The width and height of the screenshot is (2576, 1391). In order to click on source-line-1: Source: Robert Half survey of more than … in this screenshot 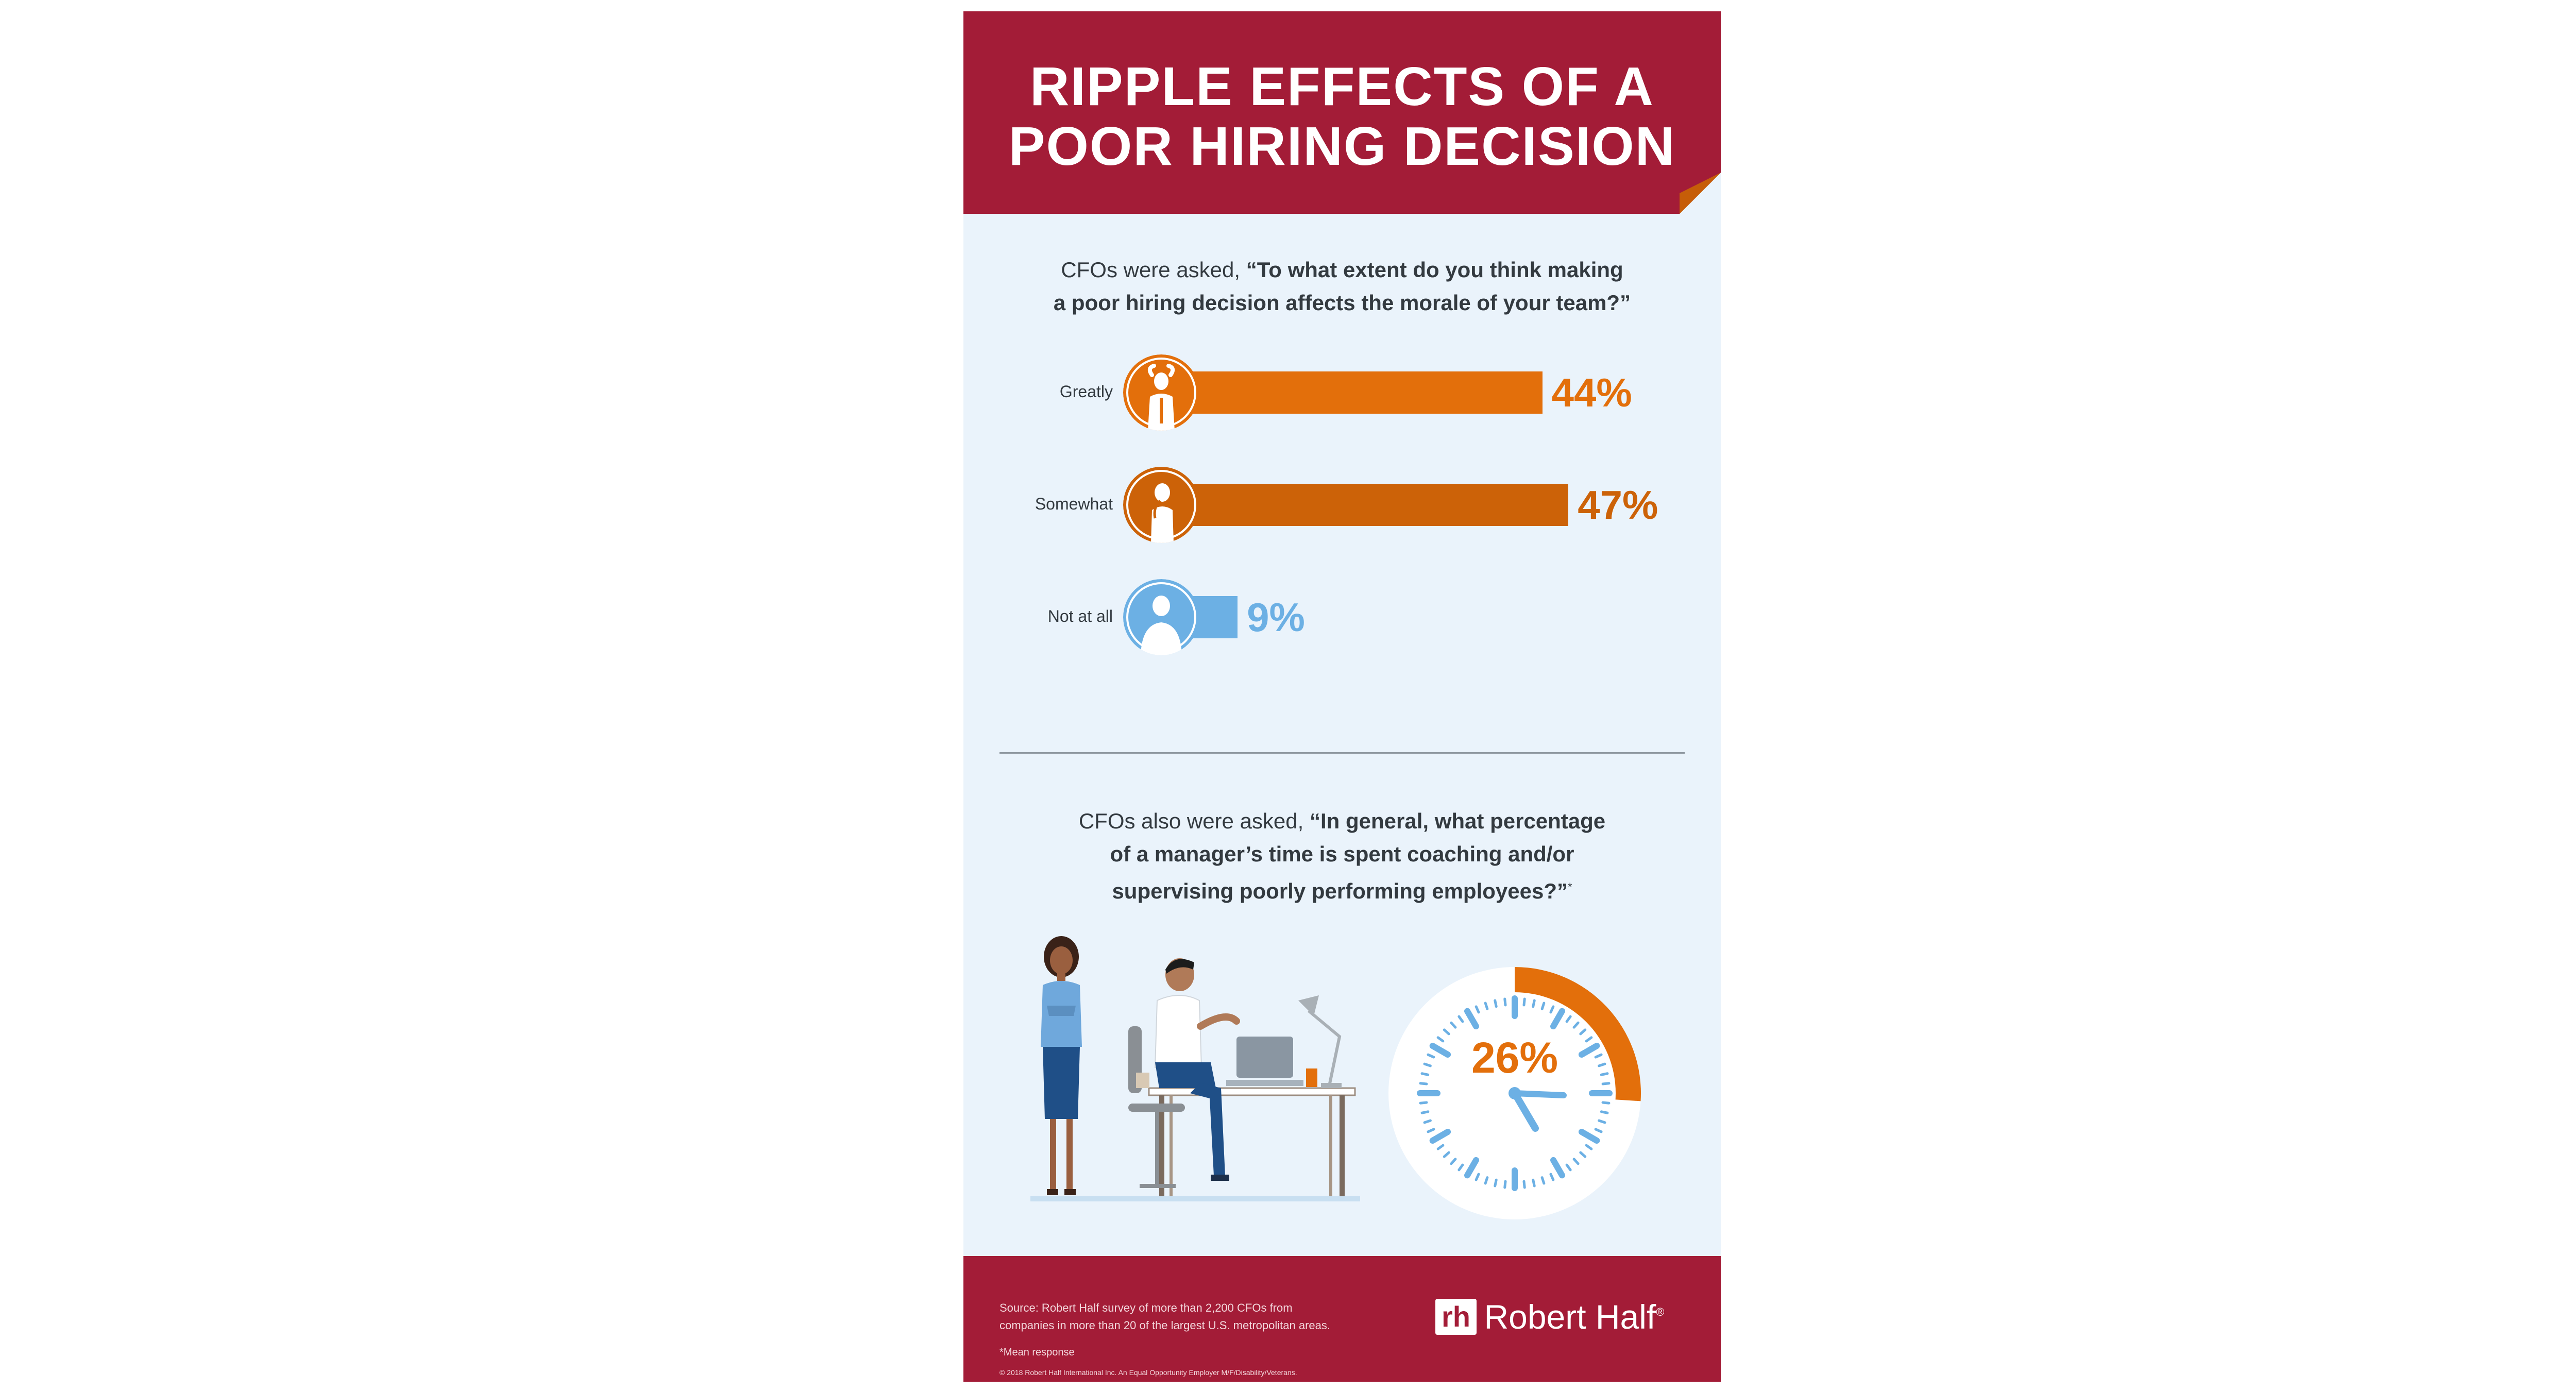, I will do `click(1146, 1307)`.